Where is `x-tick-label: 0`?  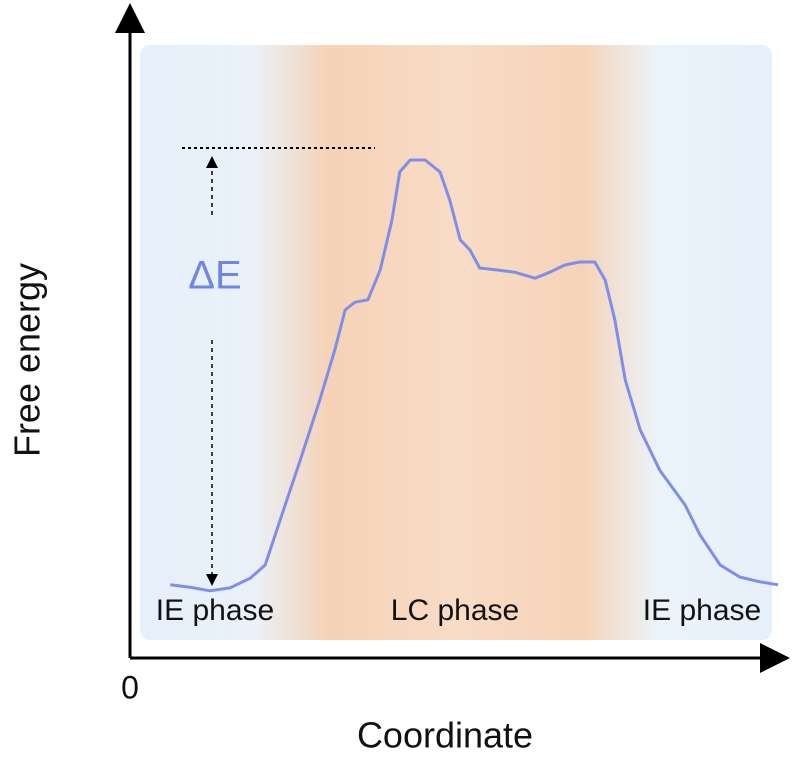
x-tick-label: 0 is located at coordinates (130, 687).